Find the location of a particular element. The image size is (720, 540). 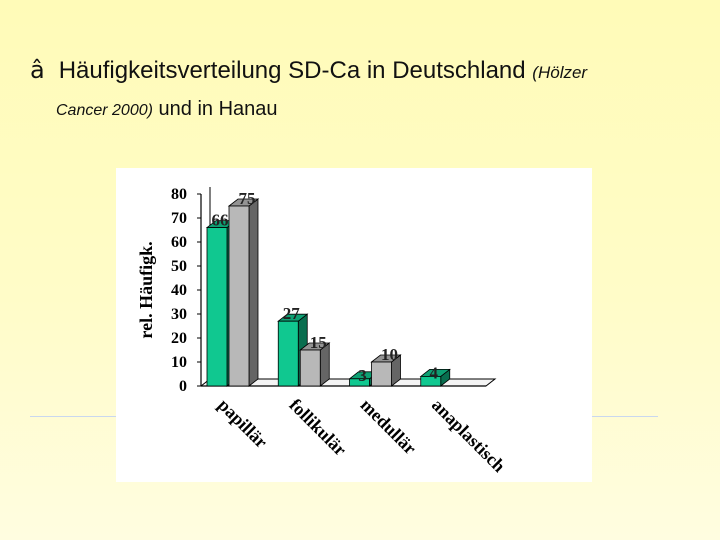

title-citation-part-1: (Hölzer is located at coordinates (560, 72).